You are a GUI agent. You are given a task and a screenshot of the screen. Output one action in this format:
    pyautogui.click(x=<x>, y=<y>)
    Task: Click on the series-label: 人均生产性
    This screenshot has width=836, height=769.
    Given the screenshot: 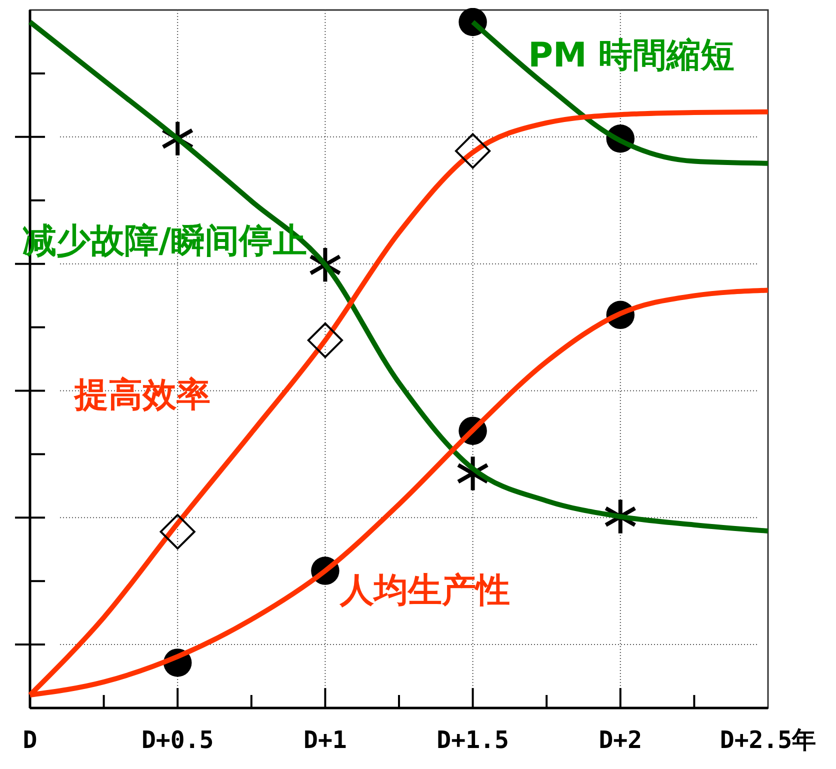 What is the action you would take?
    pyautogui.click(x=424, y=590)
    